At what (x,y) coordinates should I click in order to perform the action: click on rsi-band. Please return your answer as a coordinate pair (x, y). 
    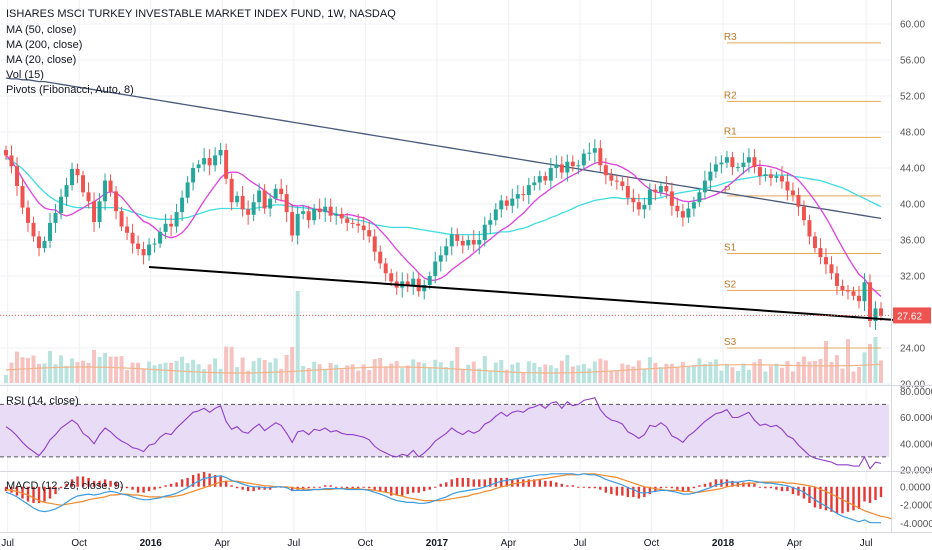
    Looking at the image, I should click on (444, 430).